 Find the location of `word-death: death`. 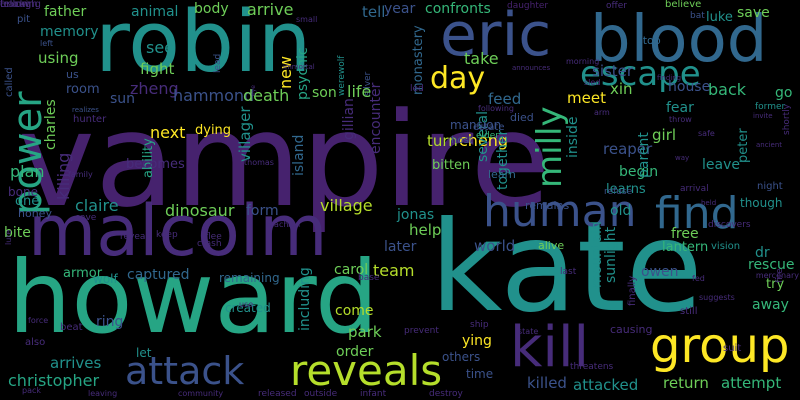

word-death: death is located at coordinates (266, 95).